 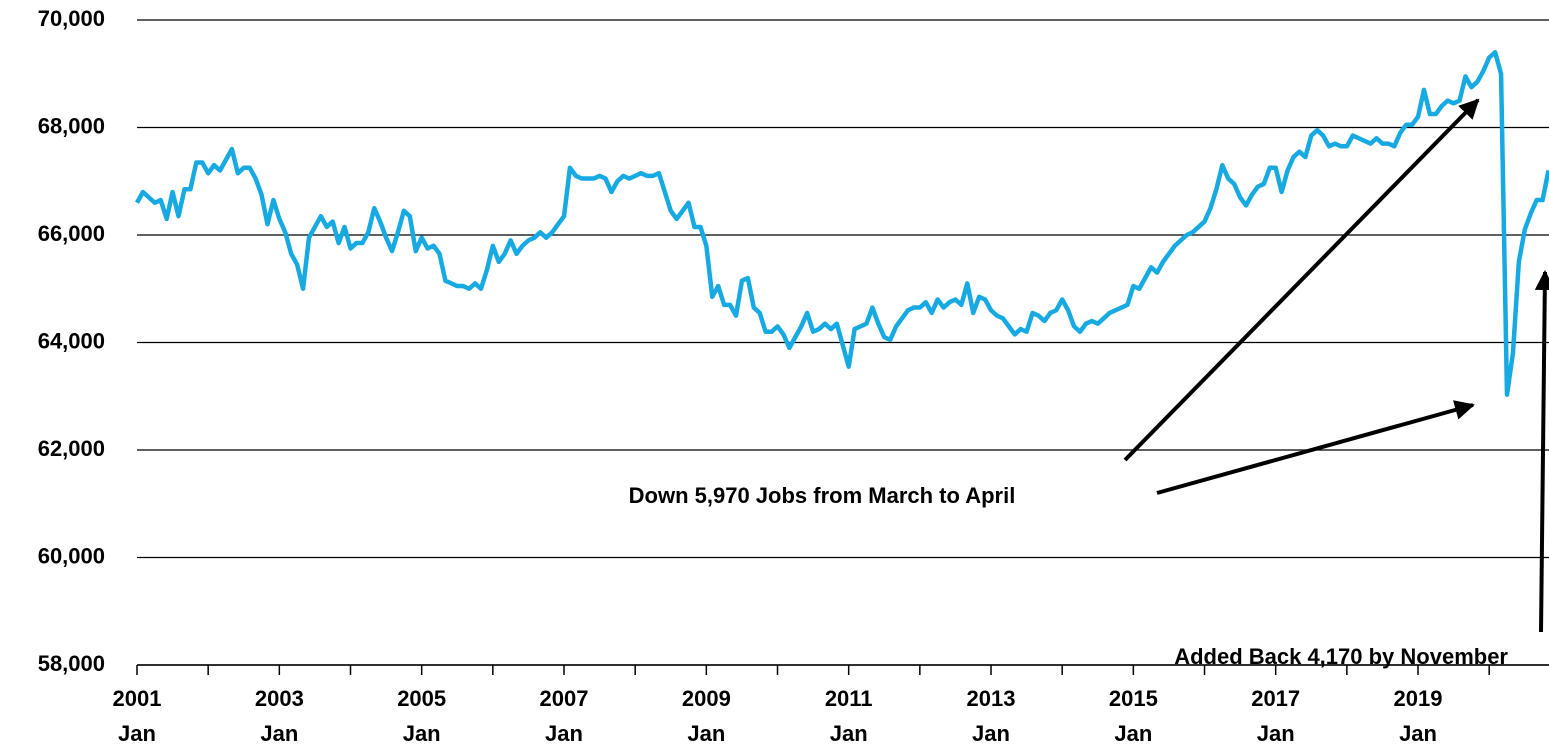 I want to click on x-tick-label: 2005 Jan, so click(x=421, y=716).